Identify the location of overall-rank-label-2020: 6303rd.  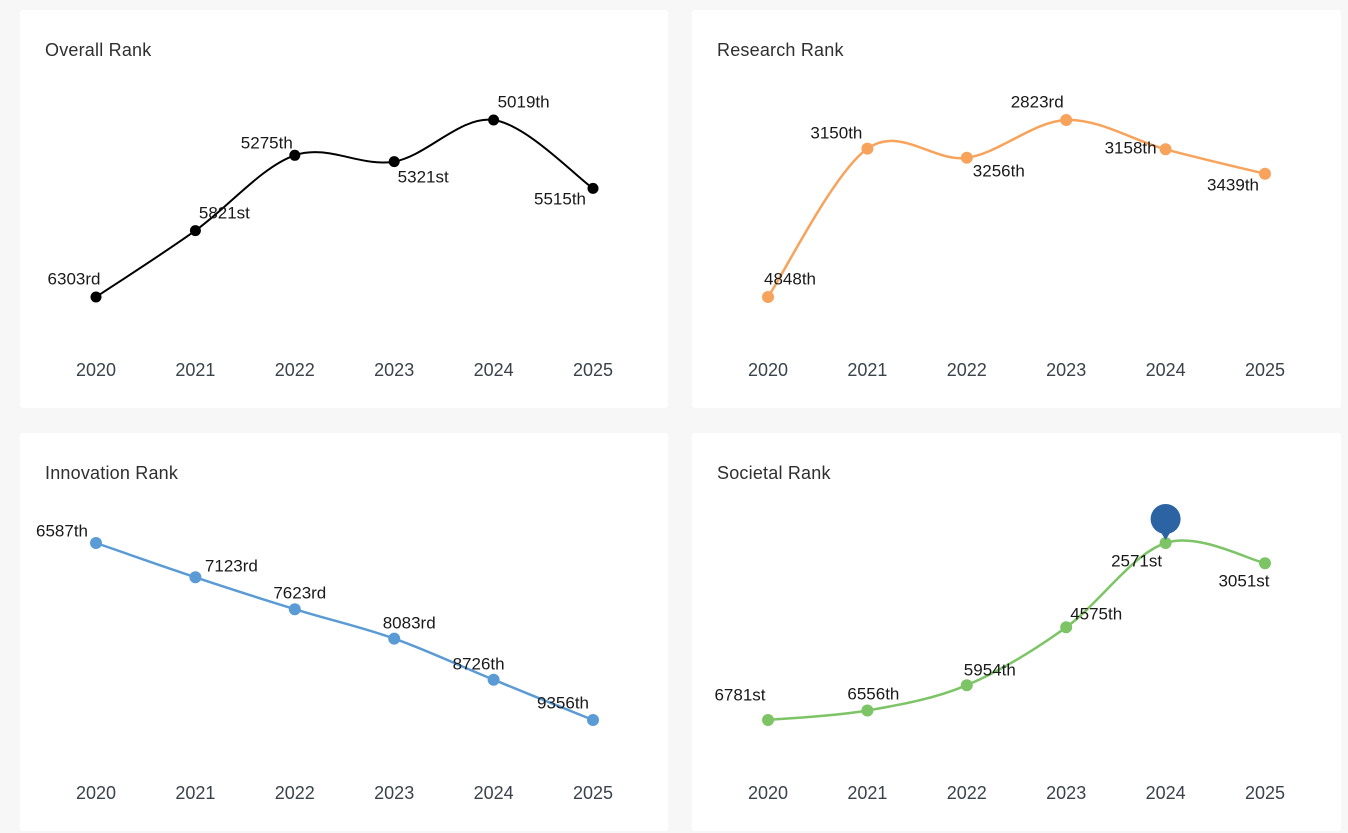
(74, 279).